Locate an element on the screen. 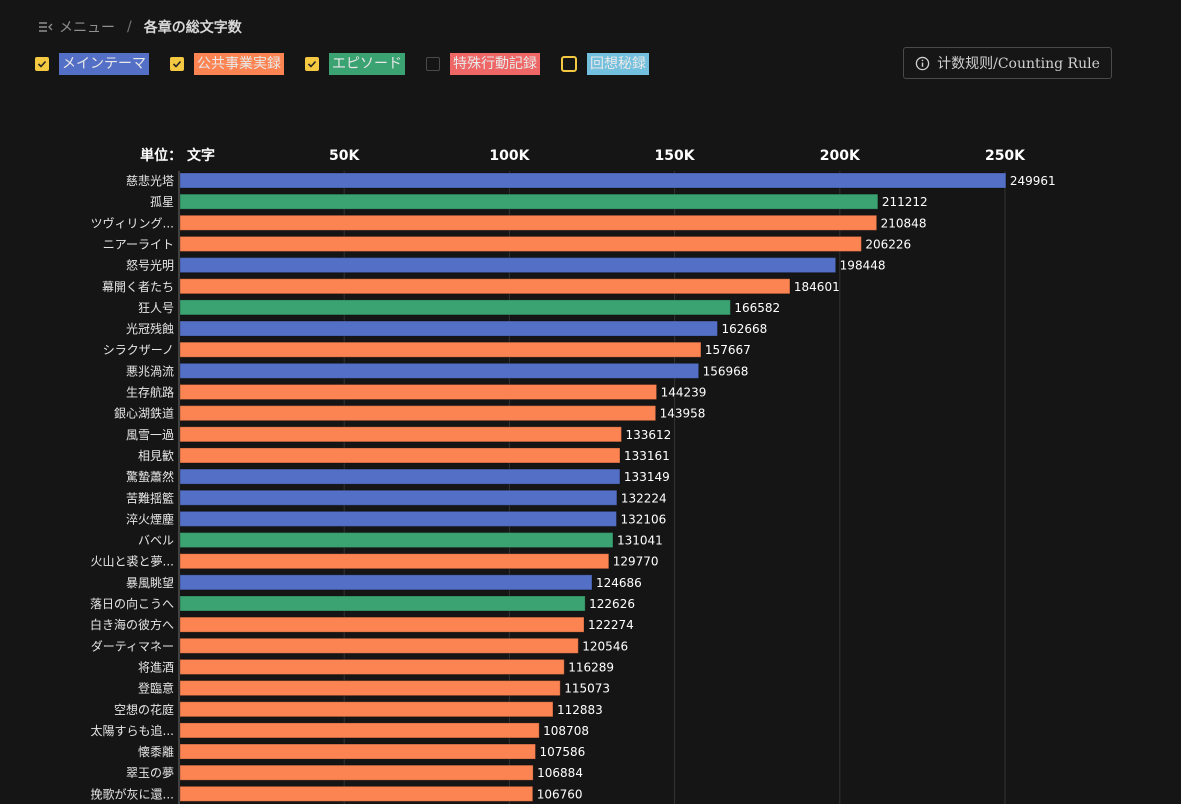 Image resolution: width=1181 pixels, height=804 pixels. bar-value-label: 122626 is located at coordinates (612, 604).